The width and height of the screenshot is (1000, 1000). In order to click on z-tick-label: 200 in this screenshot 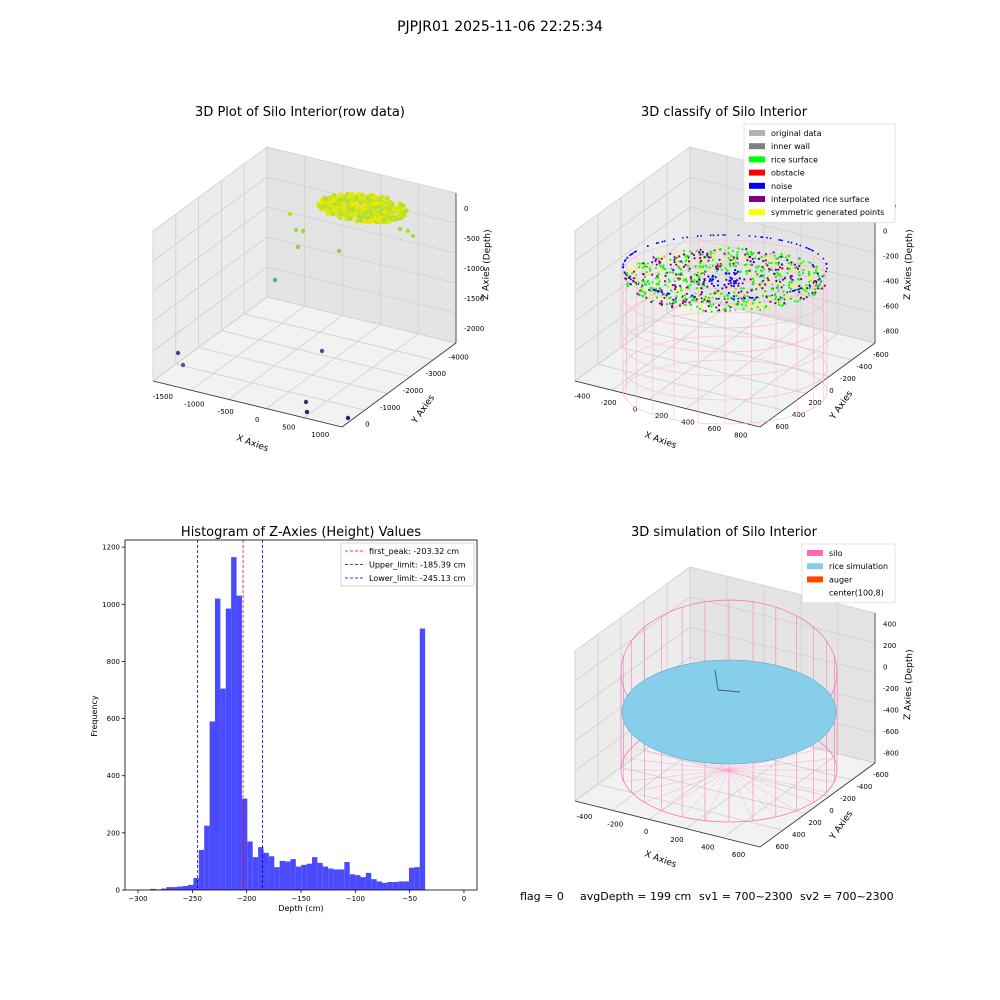, I will do `click(889, 646)`.